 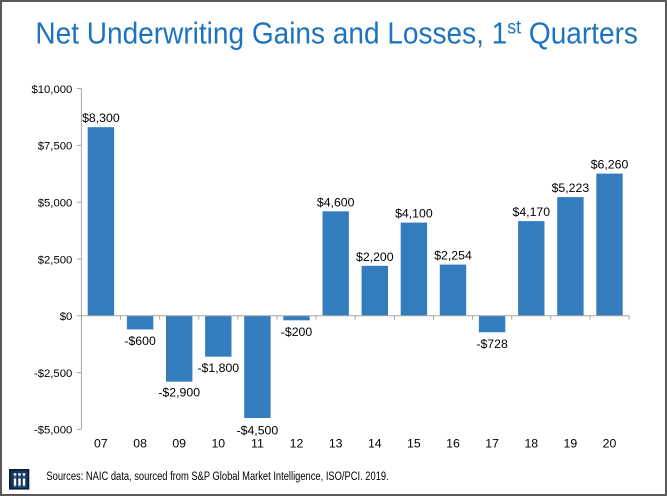 I want to click on svg-text: $5,223, so click(x=571, y=188).